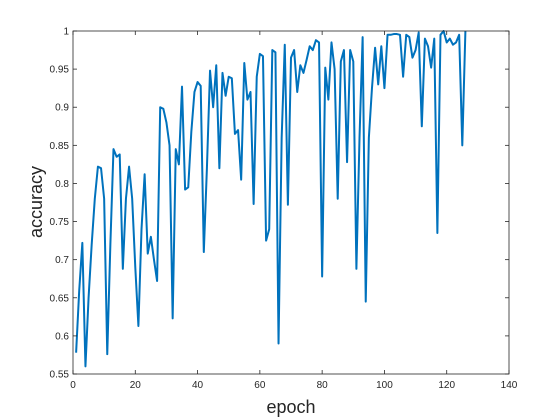 This screenshot has width=560, height=420. What do you see at coordinates (136, 385) in the screenshot?
I see `x-tick-label: 20` at bounding box center [136, 385].